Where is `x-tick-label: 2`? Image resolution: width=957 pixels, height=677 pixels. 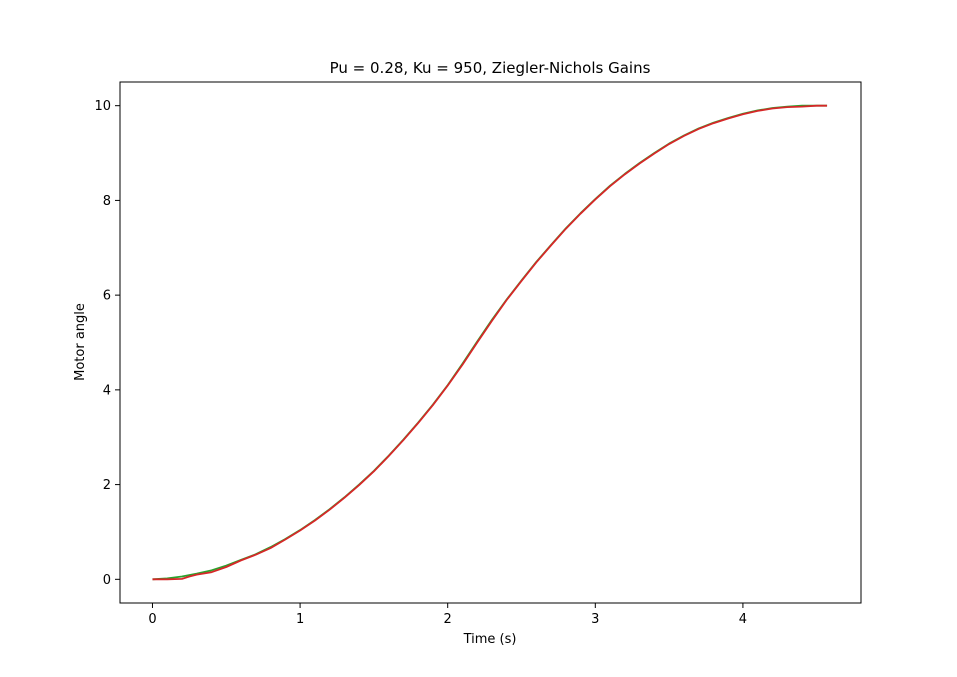 x-tick-label: 2 is located at coordinates (448, 619).